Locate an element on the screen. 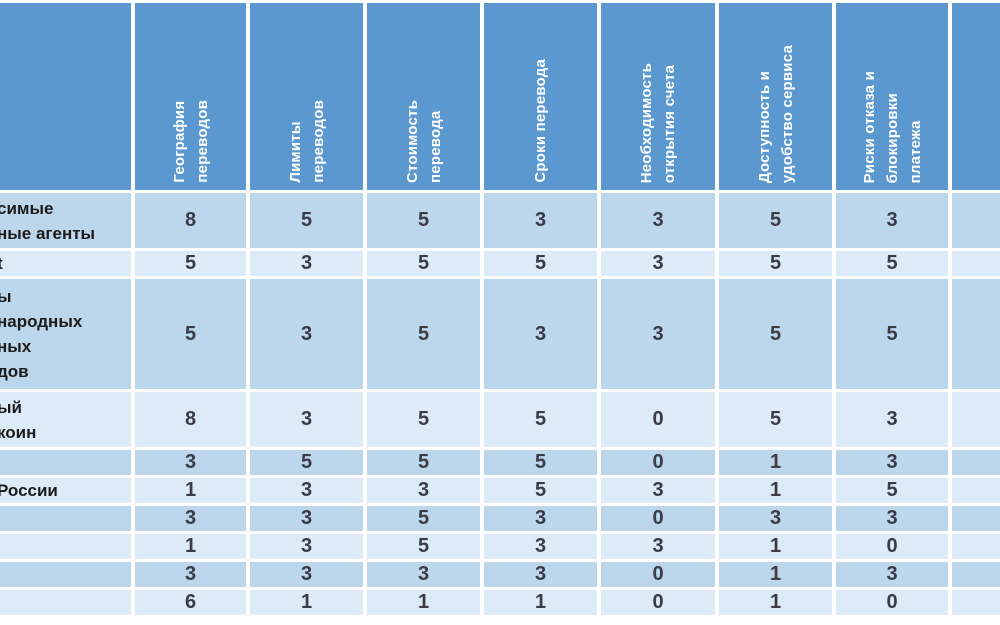 This screenshot has width=1000, height=625. table-cell-r6-c3: 3 is located at coordinates (423, 490).